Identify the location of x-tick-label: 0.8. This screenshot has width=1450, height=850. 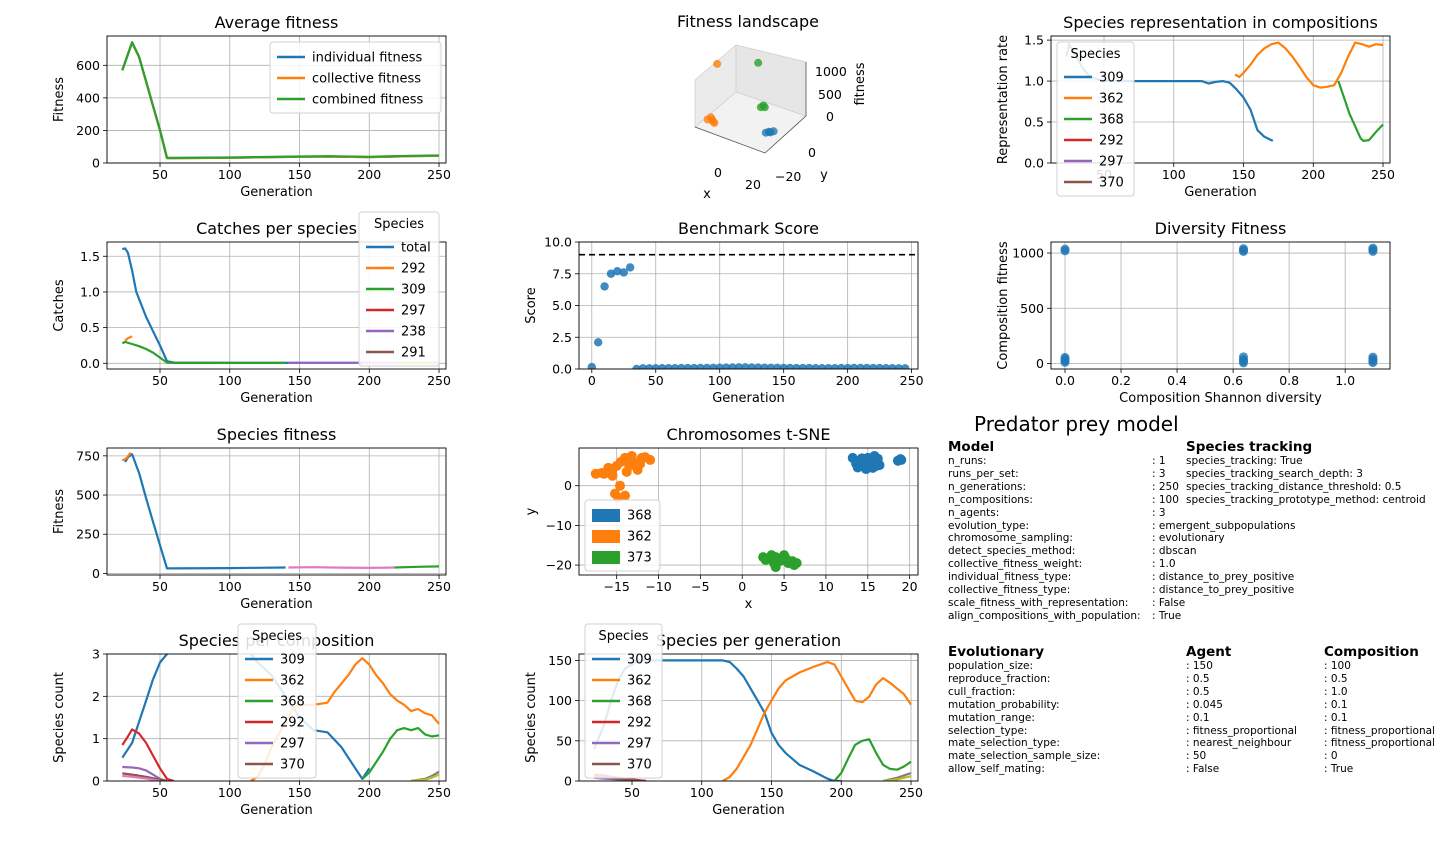
(1289, 380).